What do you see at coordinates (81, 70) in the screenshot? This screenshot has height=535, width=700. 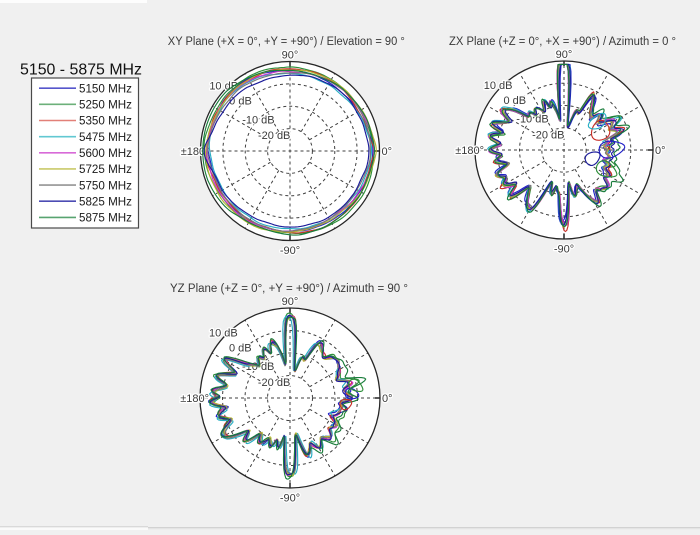 I see `svg-text: 5150 - 5875 MHz` at bounding box center [81, 70].